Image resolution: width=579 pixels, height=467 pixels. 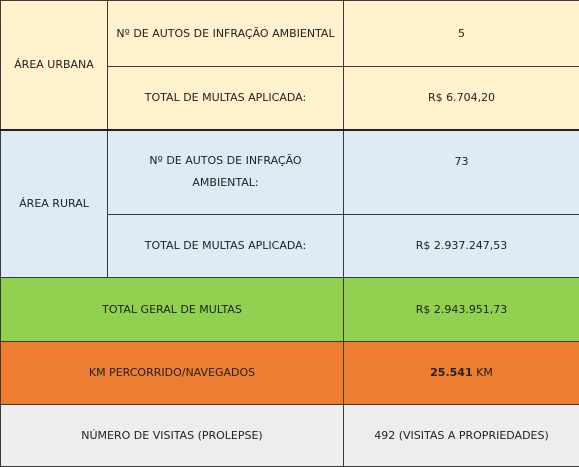 I want to click on km-value-cell: 25.541 KM, so click(x=461, y=373).